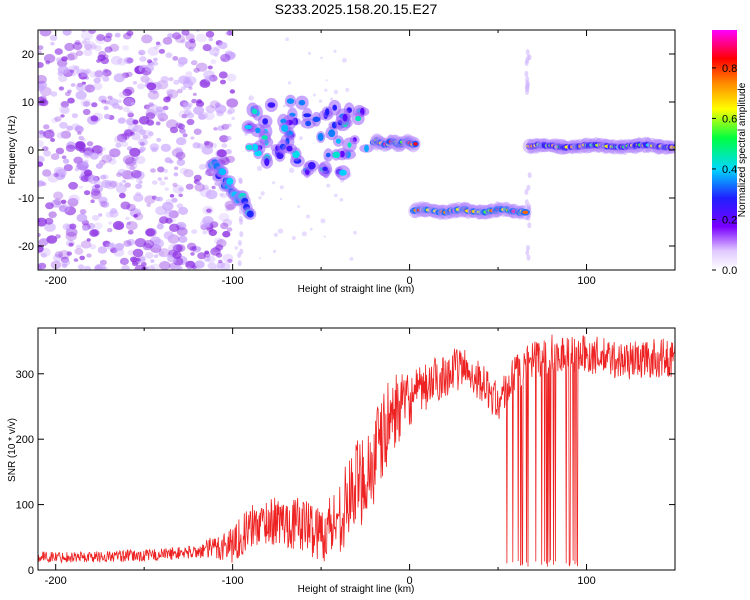  What do you see at coordinates (356, 289) in the screenshot?
I see `spectrogram-xlabel: Height of straight line (km)` at bounding box center [356, 289].